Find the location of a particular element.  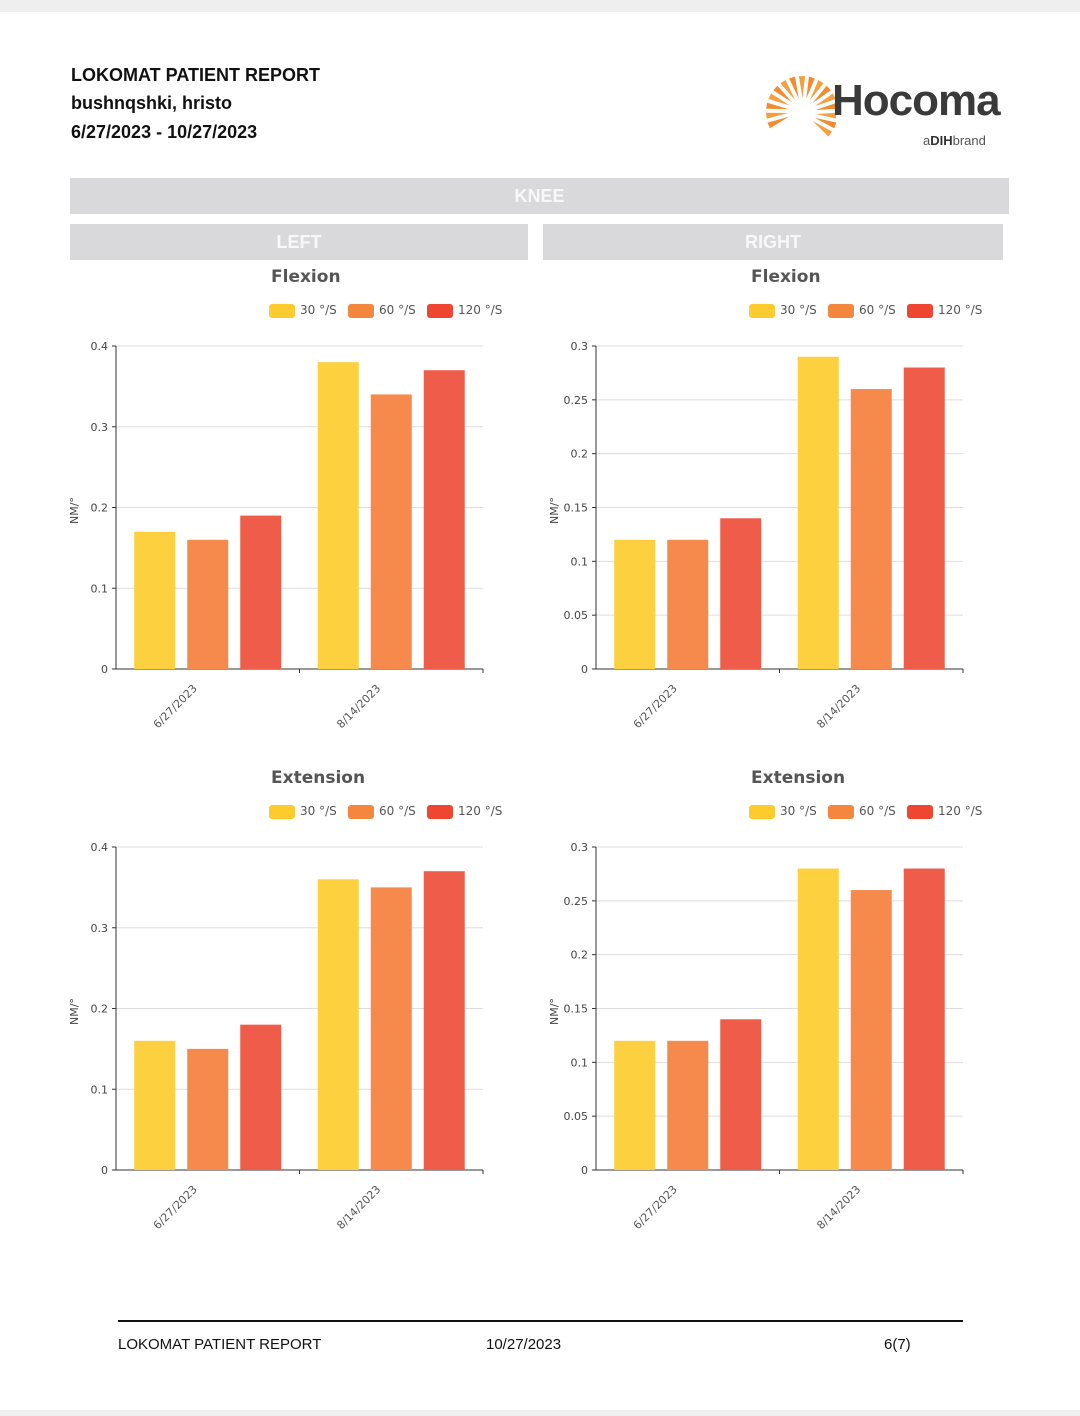

y-tick-label: 0 is located at coordinates (584, 1170).